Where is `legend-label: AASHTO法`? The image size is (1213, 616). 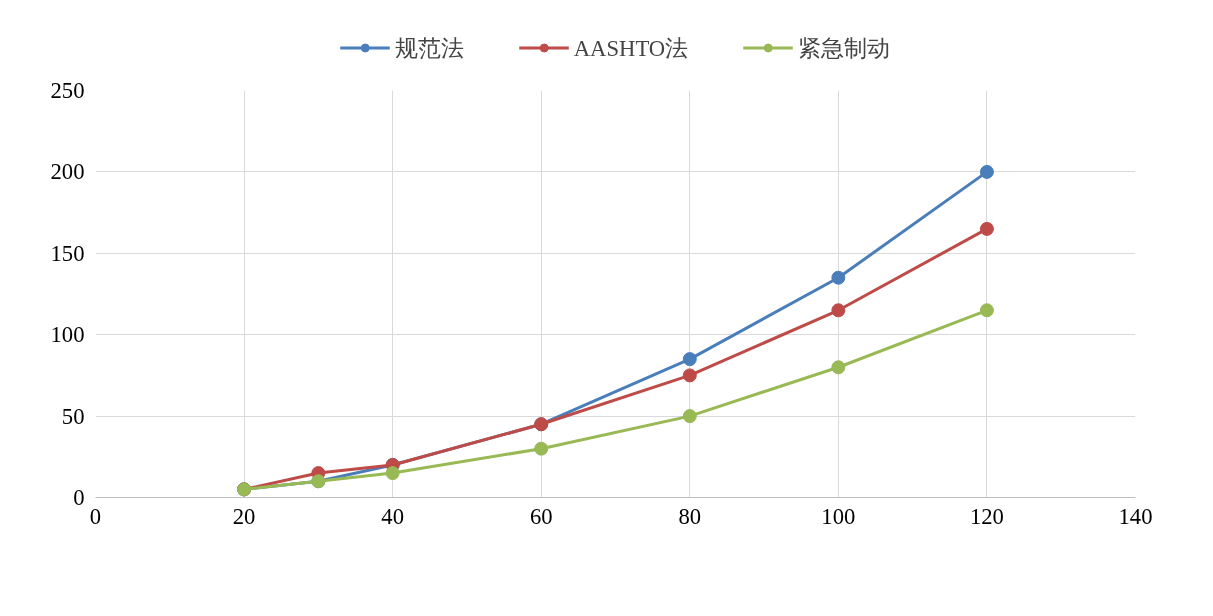 legend-label: AASHTO法 is located at coordinates (631, 48).